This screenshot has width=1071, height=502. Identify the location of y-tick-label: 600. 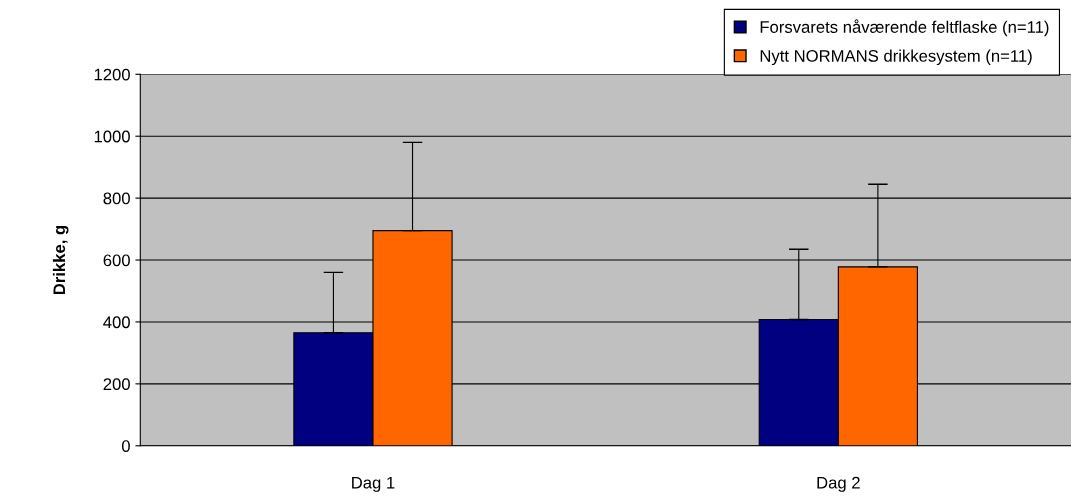
(116, 260).